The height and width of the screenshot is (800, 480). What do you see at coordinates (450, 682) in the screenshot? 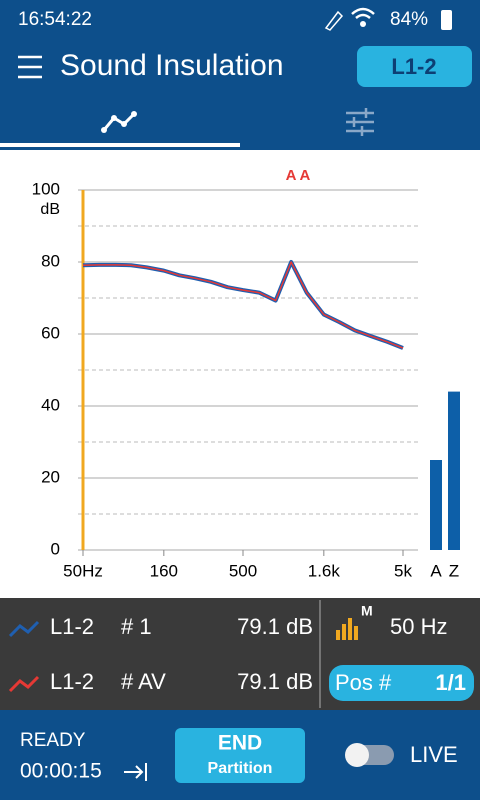
I see `position-value: 1/1` at bounding box center [450, 682].